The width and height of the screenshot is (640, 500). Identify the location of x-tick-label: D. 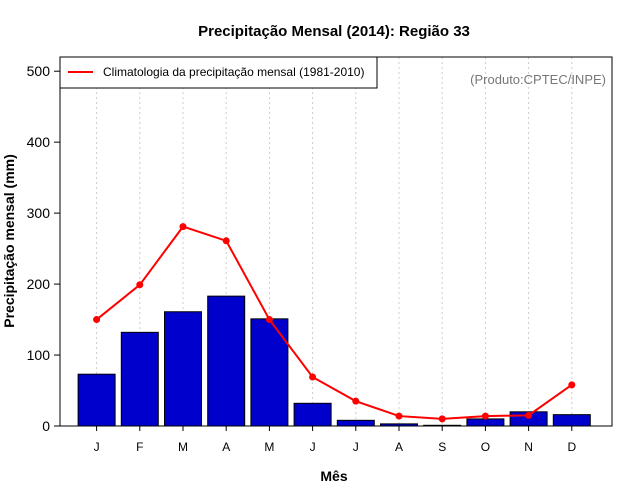
(571, 447).